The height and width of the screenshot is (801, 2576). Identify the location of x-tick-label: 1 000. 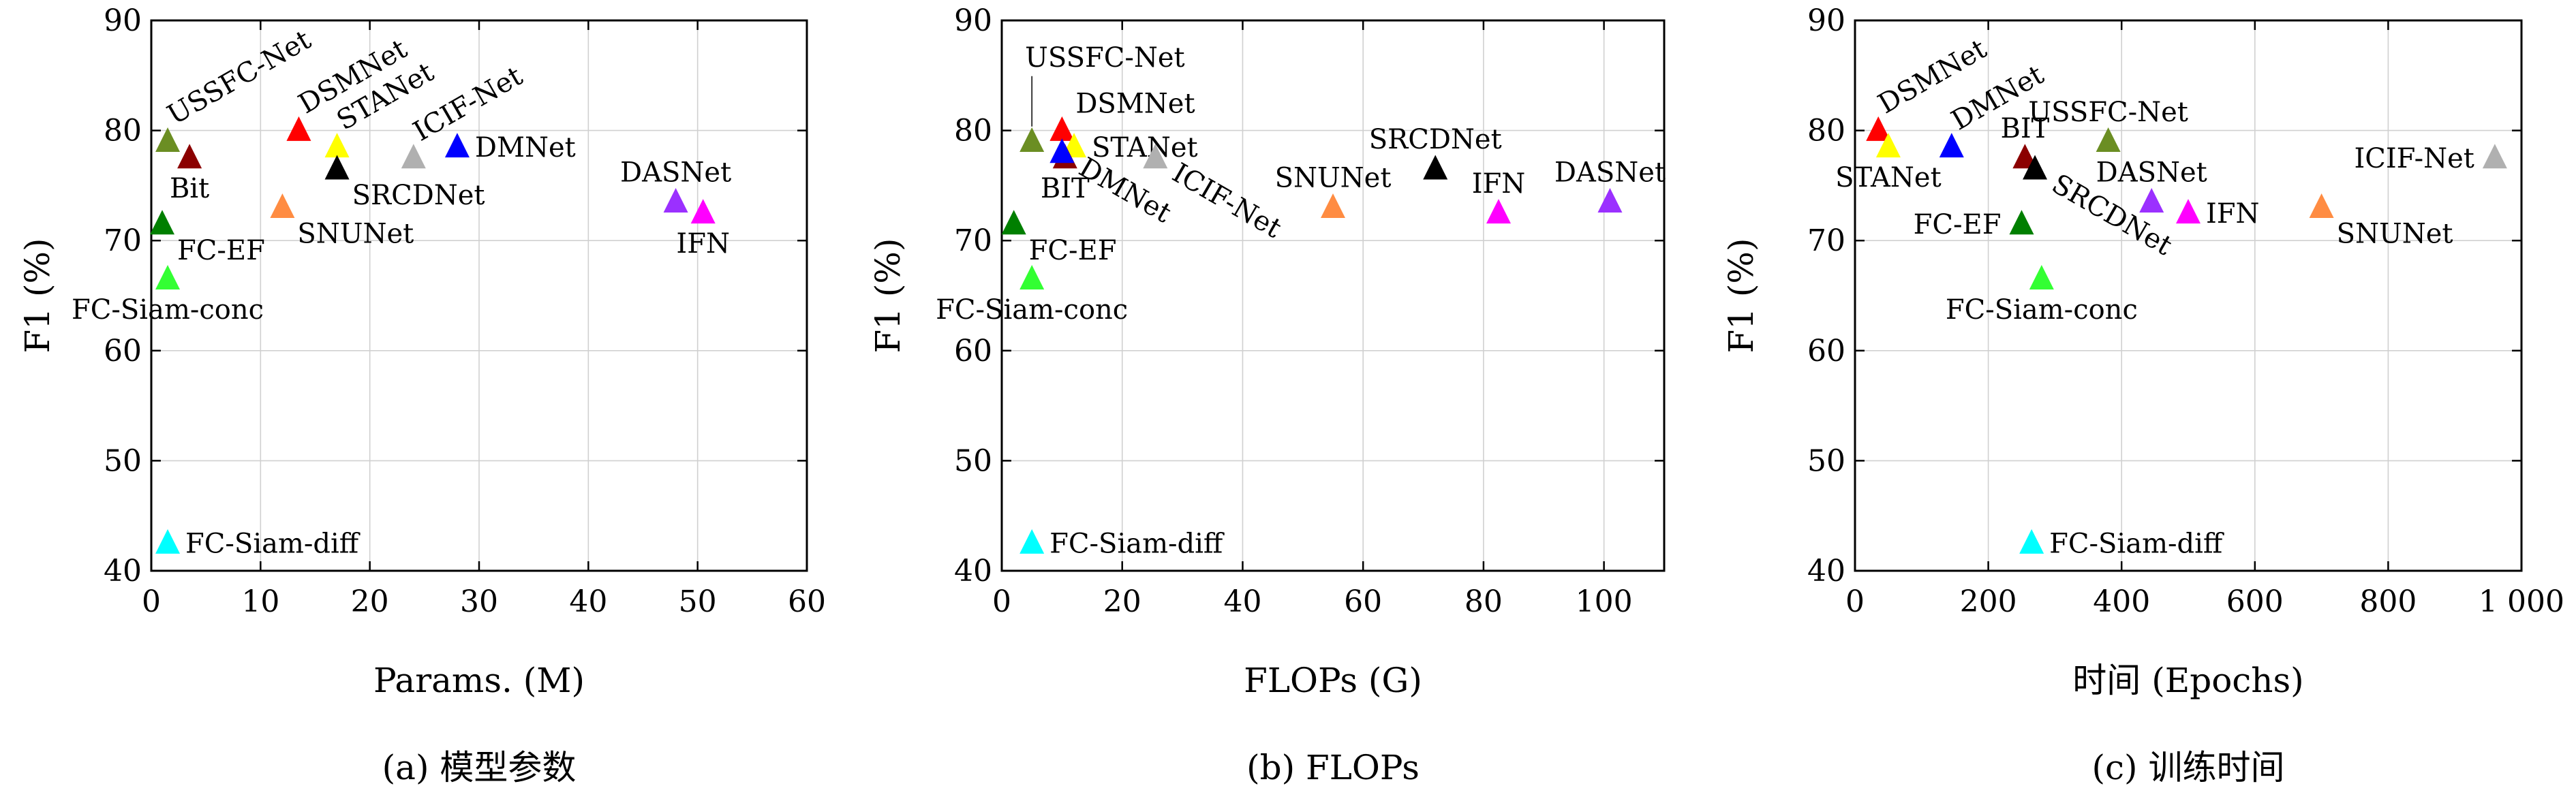
(2521, 601).